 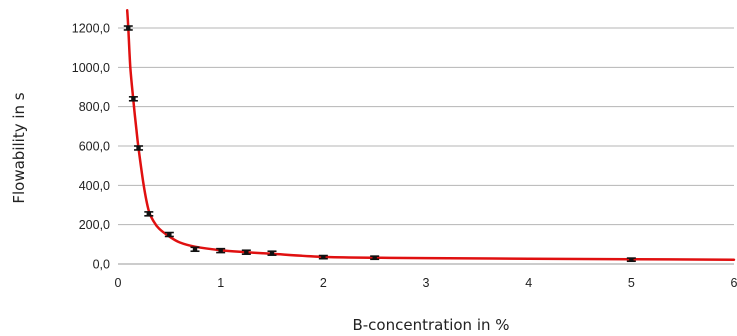 I want to click on x-tick-labels: 0 1 2 3 4 5 6, so click(x=426, y=283).